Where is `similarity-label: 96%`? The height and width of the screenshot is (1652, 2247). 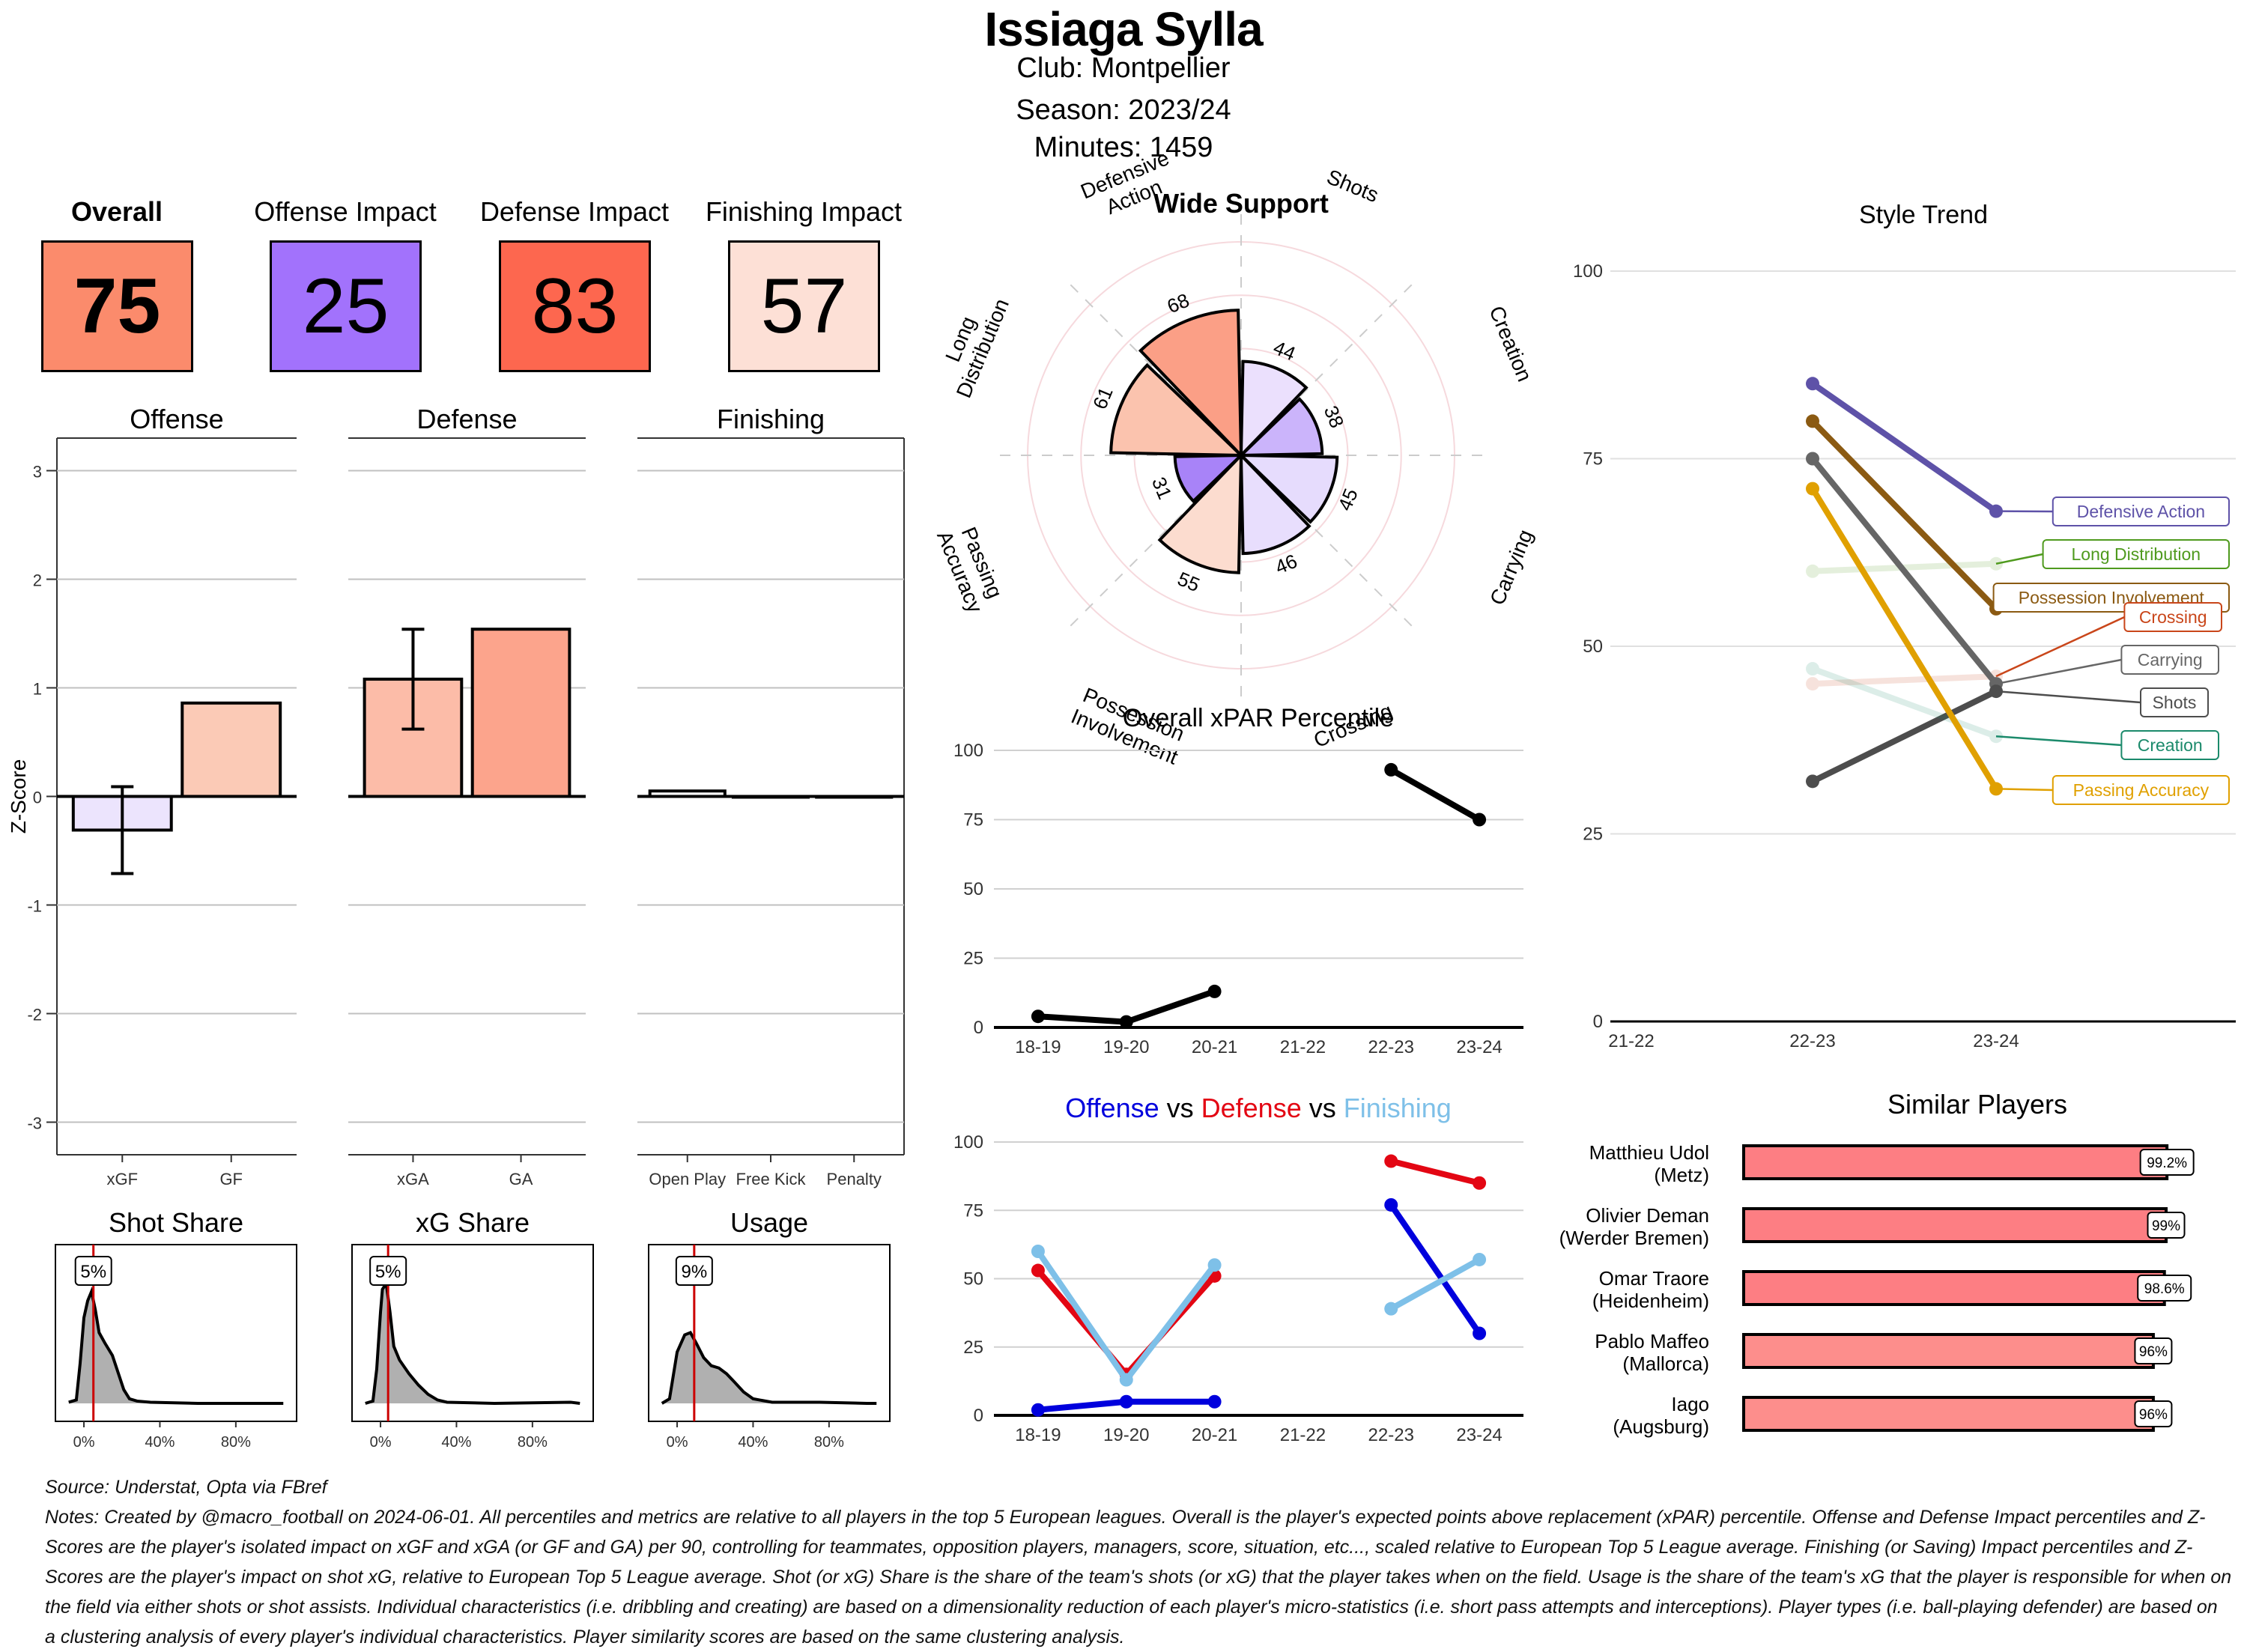
similarity-label: 96% is located at coordinates (2153, 1415).